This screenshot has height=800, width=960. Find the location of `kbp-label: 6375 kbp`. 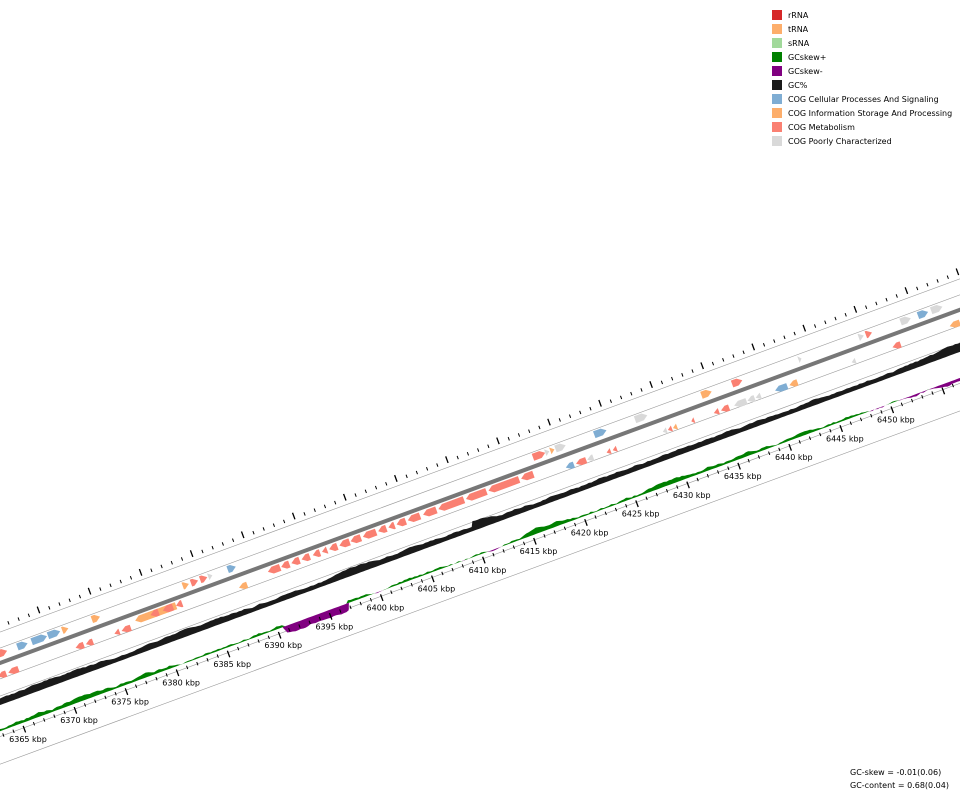

kbp-label: 6375 kbp is located at coordinates (130, 701).